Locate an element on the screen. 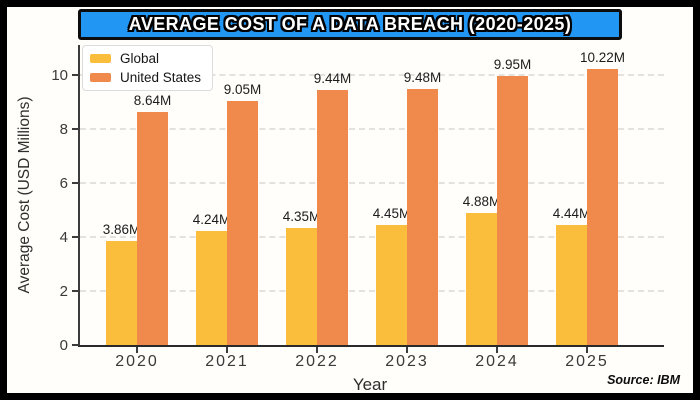 This screenshot has width=700, height=400. x-tick-label-2024: 2024 is located at coordinates (497, 361).